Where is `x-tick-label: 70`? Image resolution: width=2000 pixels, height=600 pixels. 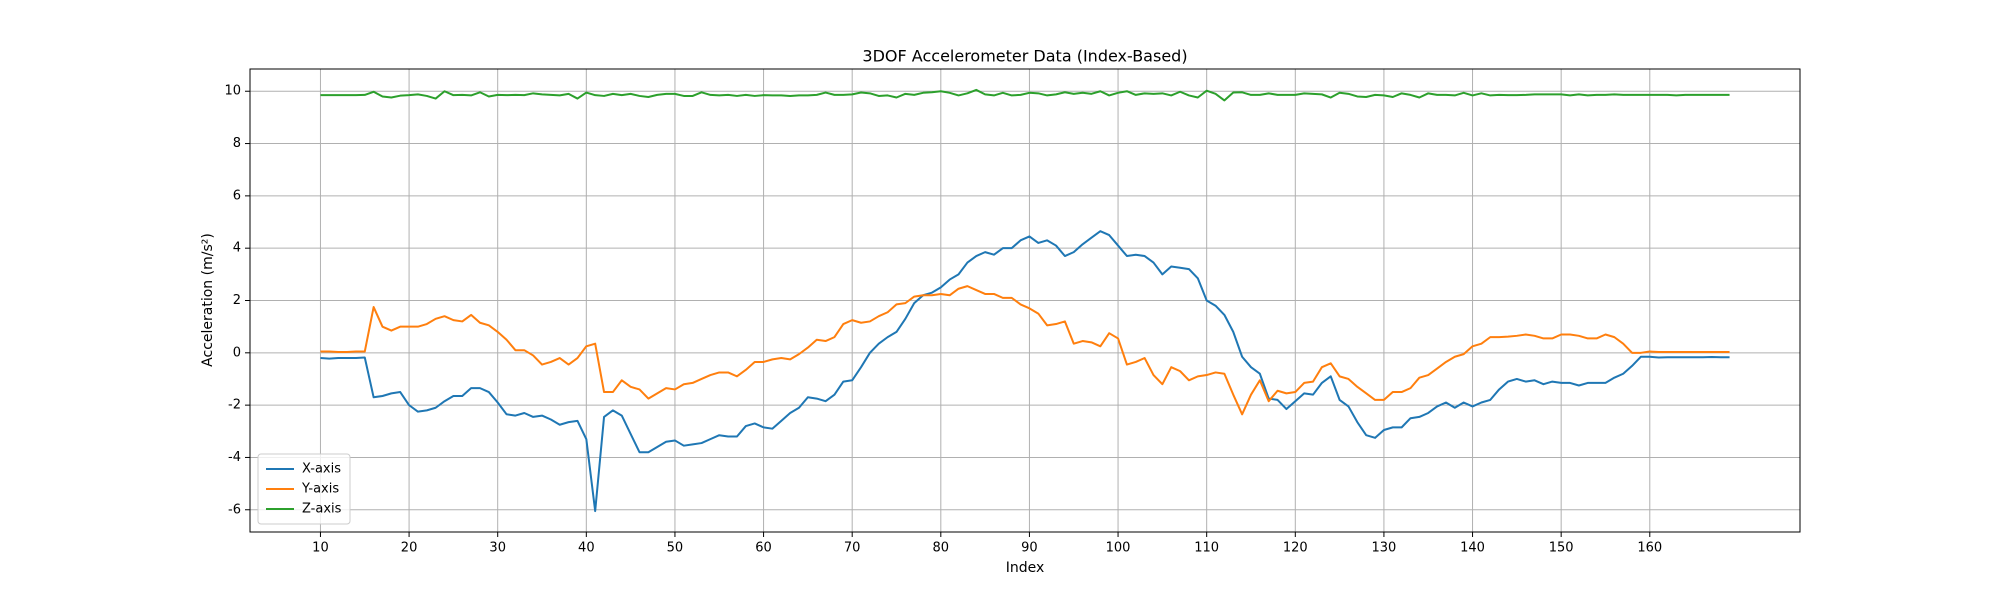 x-tick-label: 70 is located at coordinates (852, 548).